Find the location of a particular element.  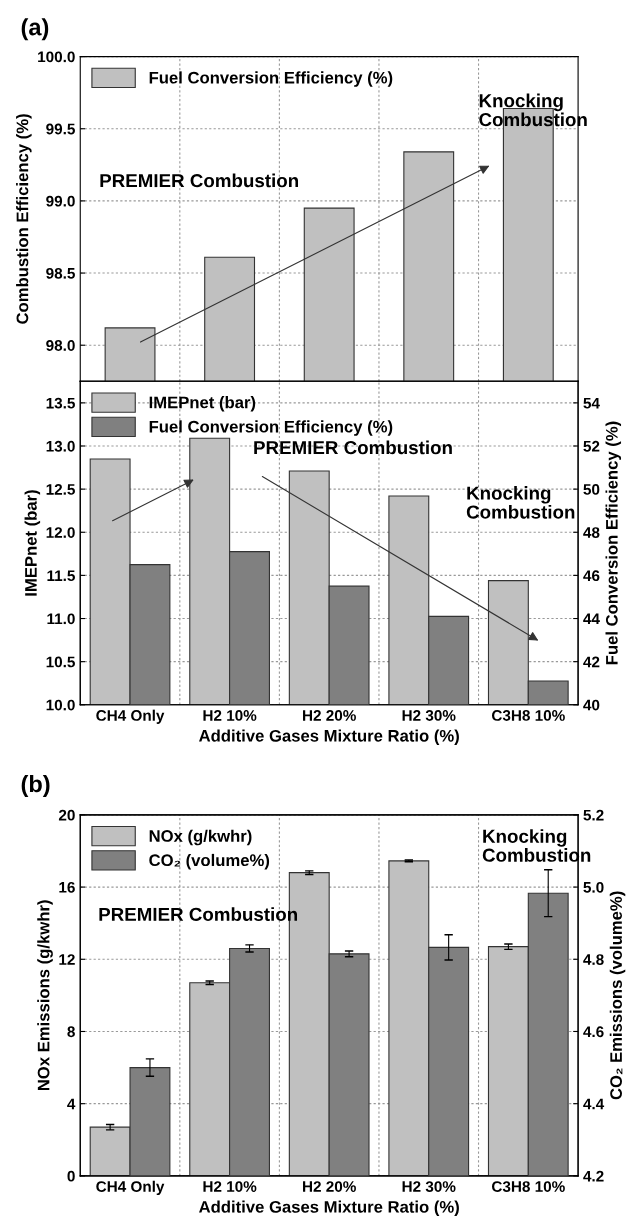

legend-label: CO₂ (volume%) is located at coordinates (209, 861).